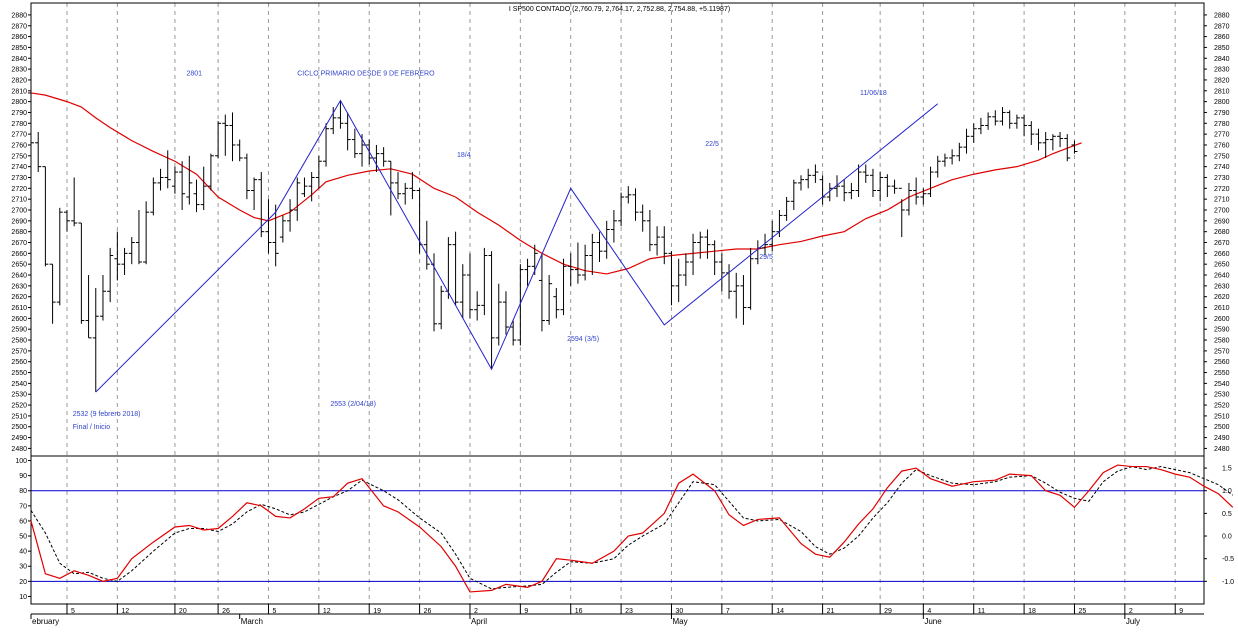 Image resolution: width=1238 pixels, height=632 pixels. Describe the element at coordinates (23, 491) in the screenshot. I see `osc-y-tick-label-left: 80` at that location.